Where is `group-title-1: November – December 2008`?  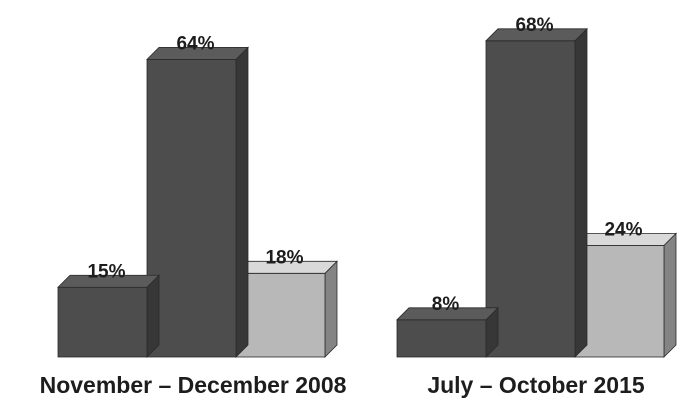
group-title-1: November – December 2008 is located at coordinates (193, 385).